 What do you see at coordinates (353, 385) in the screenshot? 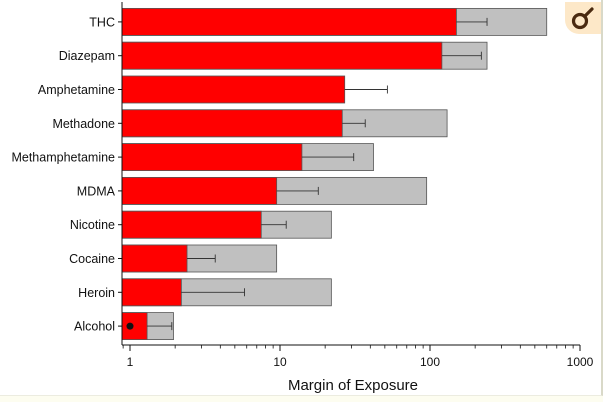
I see `x-axis-title: Margin of Exposure` at bounding box center [353, 385].